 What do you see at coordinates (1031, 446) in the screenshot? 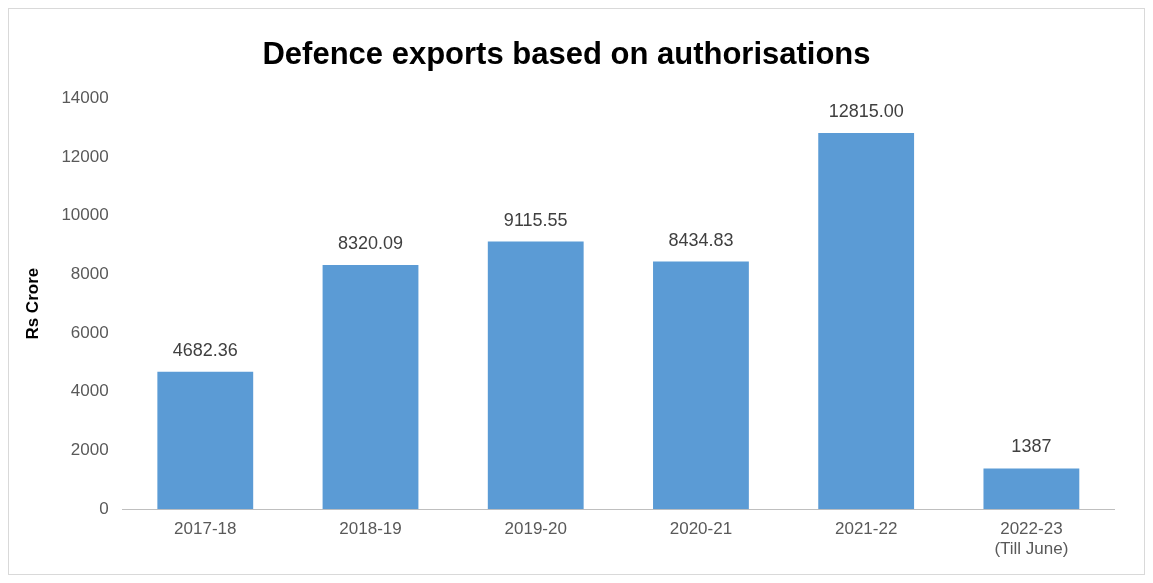
I see `data-label: 1387` at bounding box center [1031, 446].